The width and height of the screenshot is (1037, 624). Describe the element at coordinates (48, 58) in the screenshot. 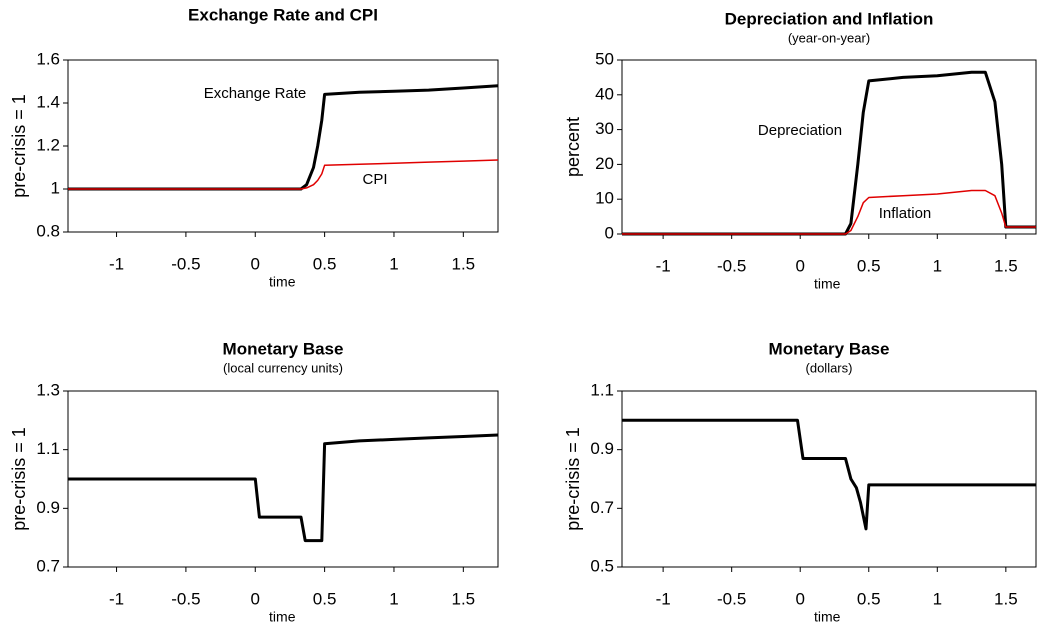

I see `y-tick-label: 1.6` at that location.